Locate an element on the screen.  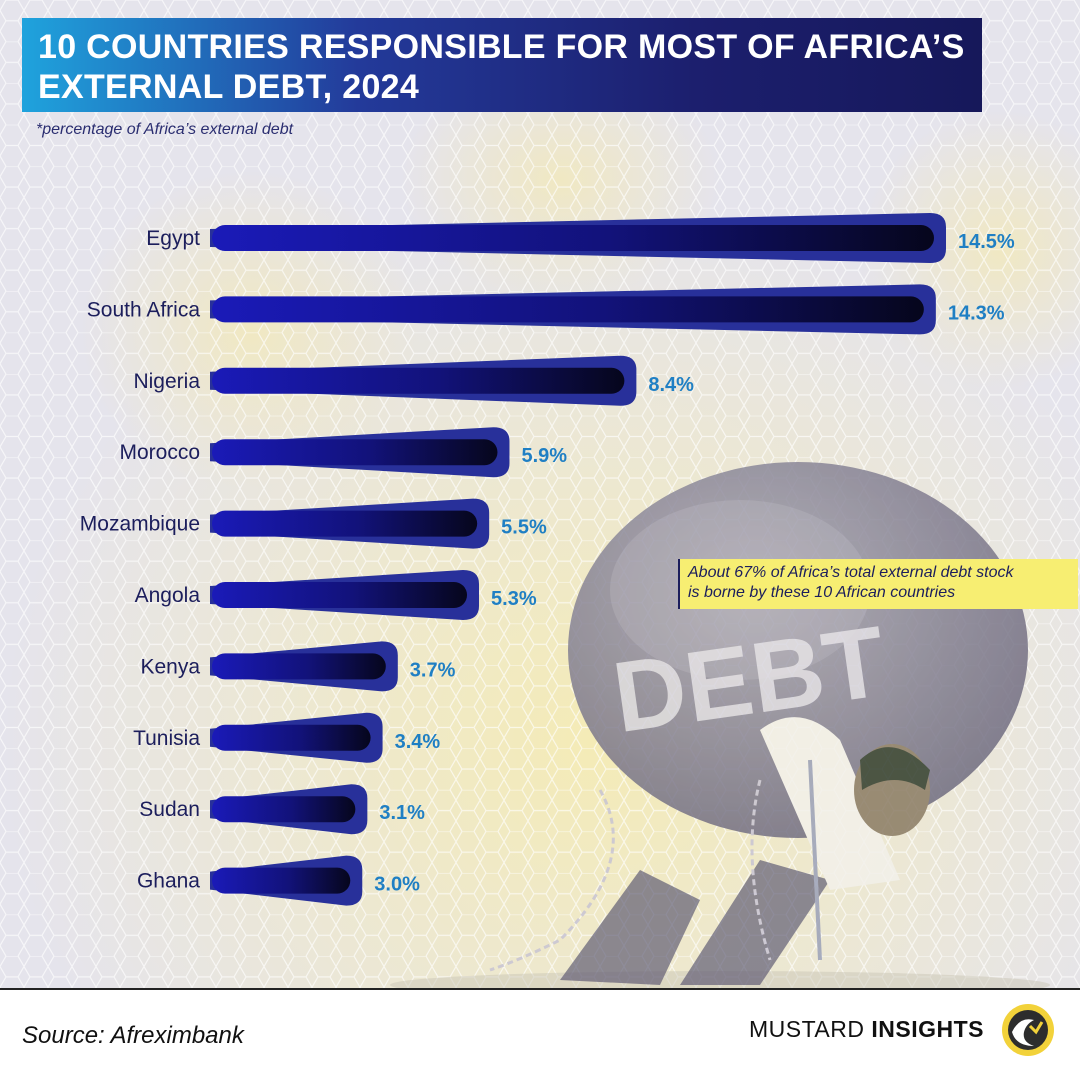
brand-name: MUSTARD INSIGHTS is located at coordinates (866, 1029).